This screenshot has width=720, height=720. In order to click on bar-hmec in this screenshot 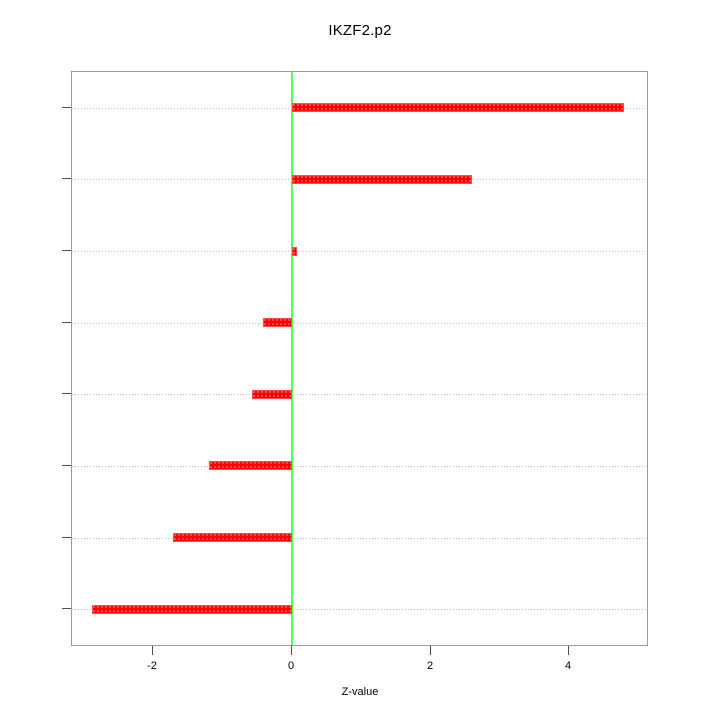, I will do `click(192, 609)`.